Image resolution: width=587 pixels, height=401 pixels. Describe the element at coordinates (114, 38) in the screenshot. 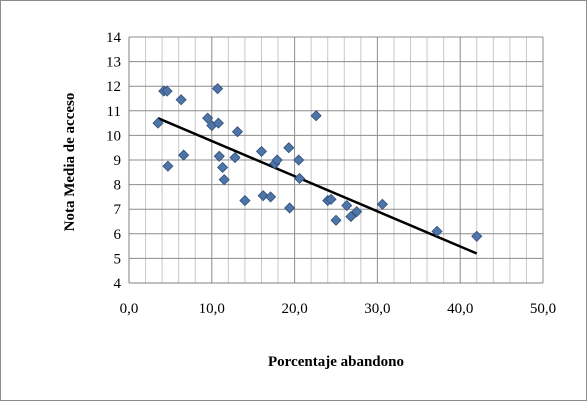

I see `y-tick-label: 14` at that location.